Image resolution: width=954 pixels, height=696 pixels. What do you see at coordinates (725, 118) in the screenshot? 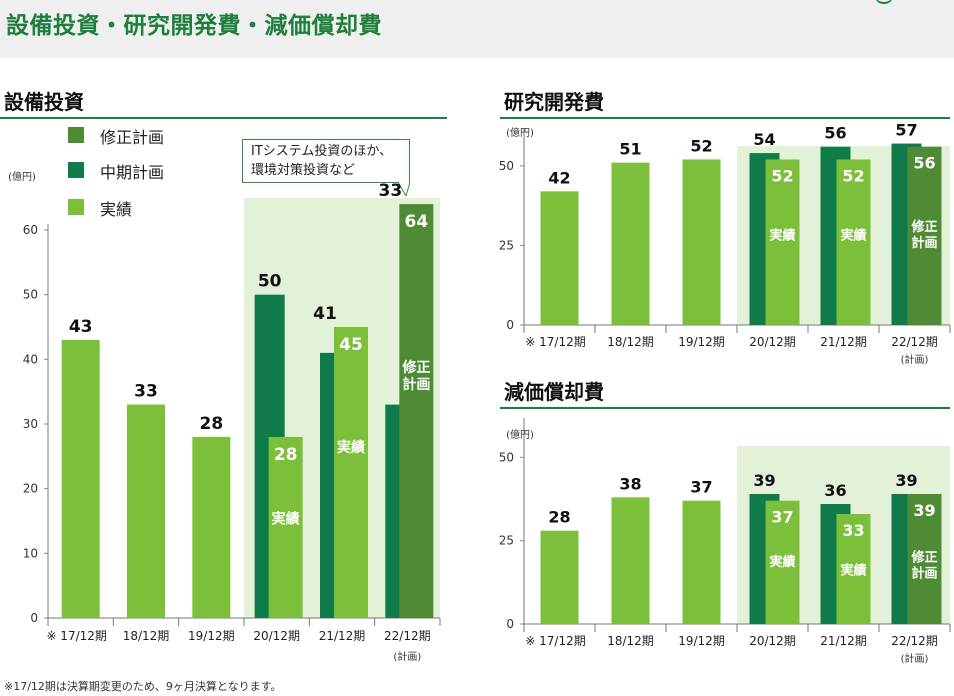
I see `rnd-title-rule` at bounding box center [725, 118].